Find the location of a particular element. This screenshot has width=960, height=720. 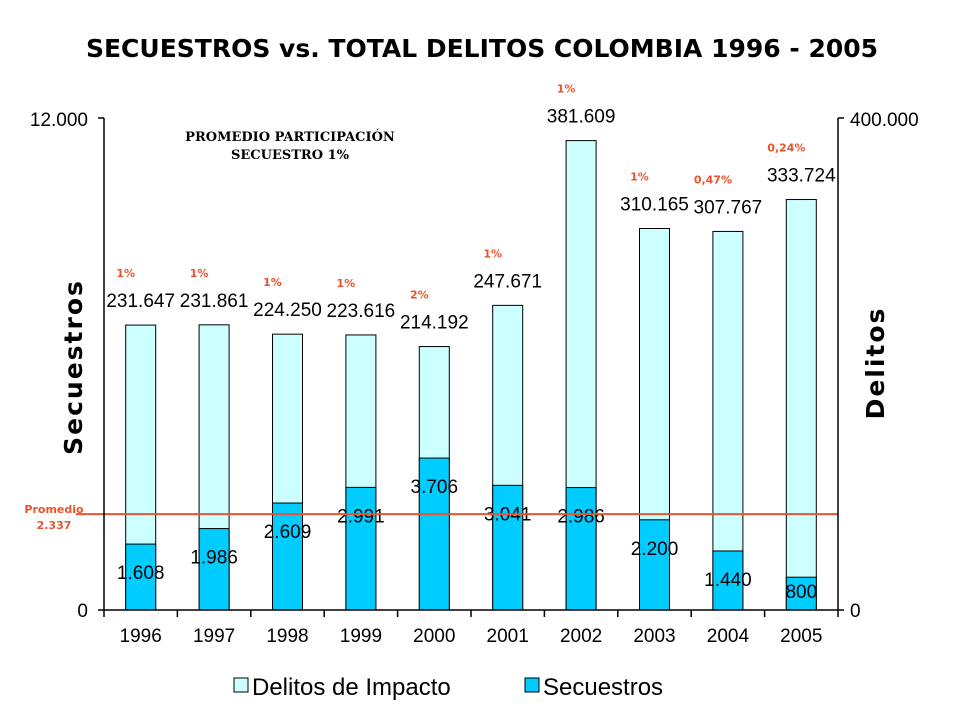

label-participation-2003: 1% is located at coordinates (639, 176).